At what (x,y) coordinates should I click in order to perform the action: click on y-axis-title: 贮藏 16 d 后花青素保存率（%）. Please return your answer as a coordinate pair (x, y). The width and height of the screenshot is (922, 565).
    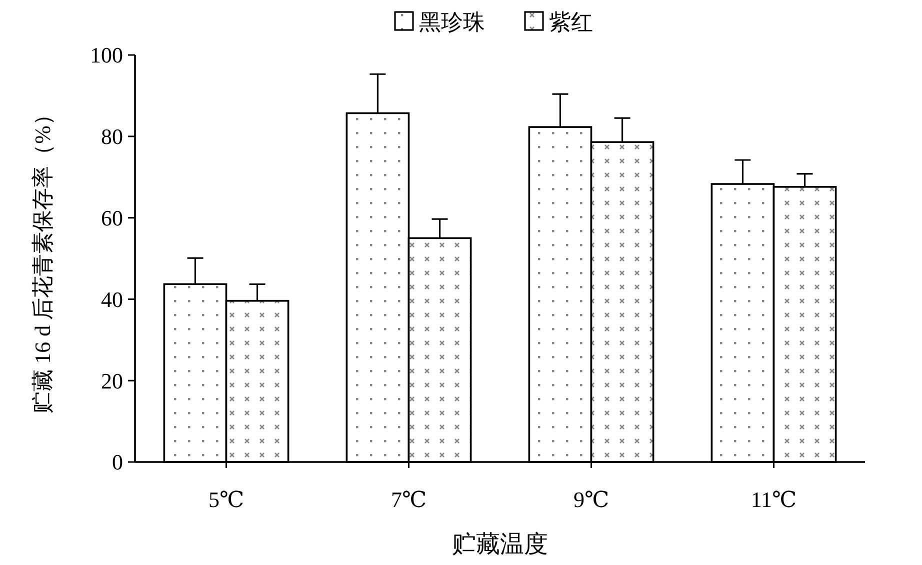
    Looking at the image, I should click on (42, 259).